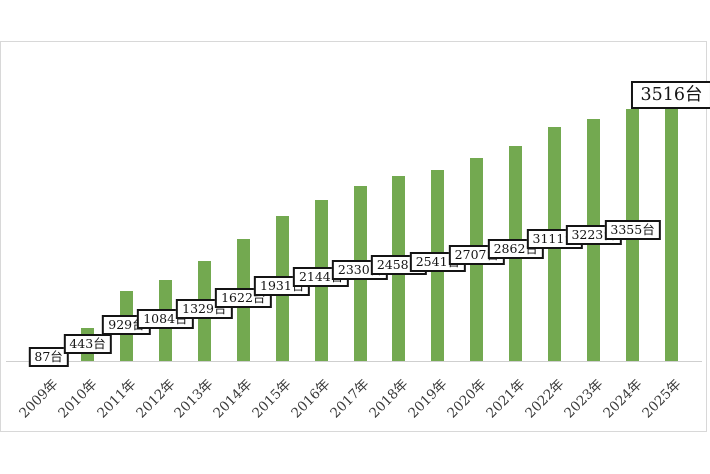 The image size is (710, 474). Describe the element at coordinates (670, 95) in the screenshot. I see `data-label: 3516台` at that location.